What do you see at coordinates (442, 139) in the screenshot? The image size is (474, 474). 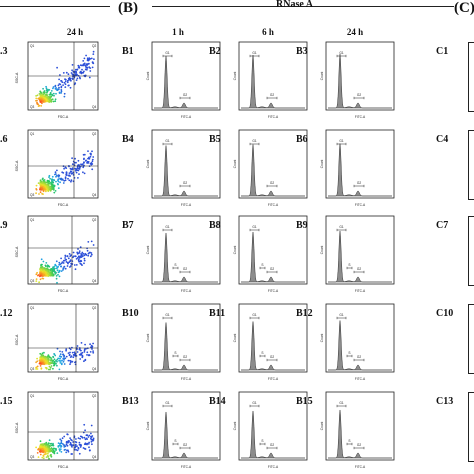 I see `panel-c-label: C4` at bounding box center [442, 139].